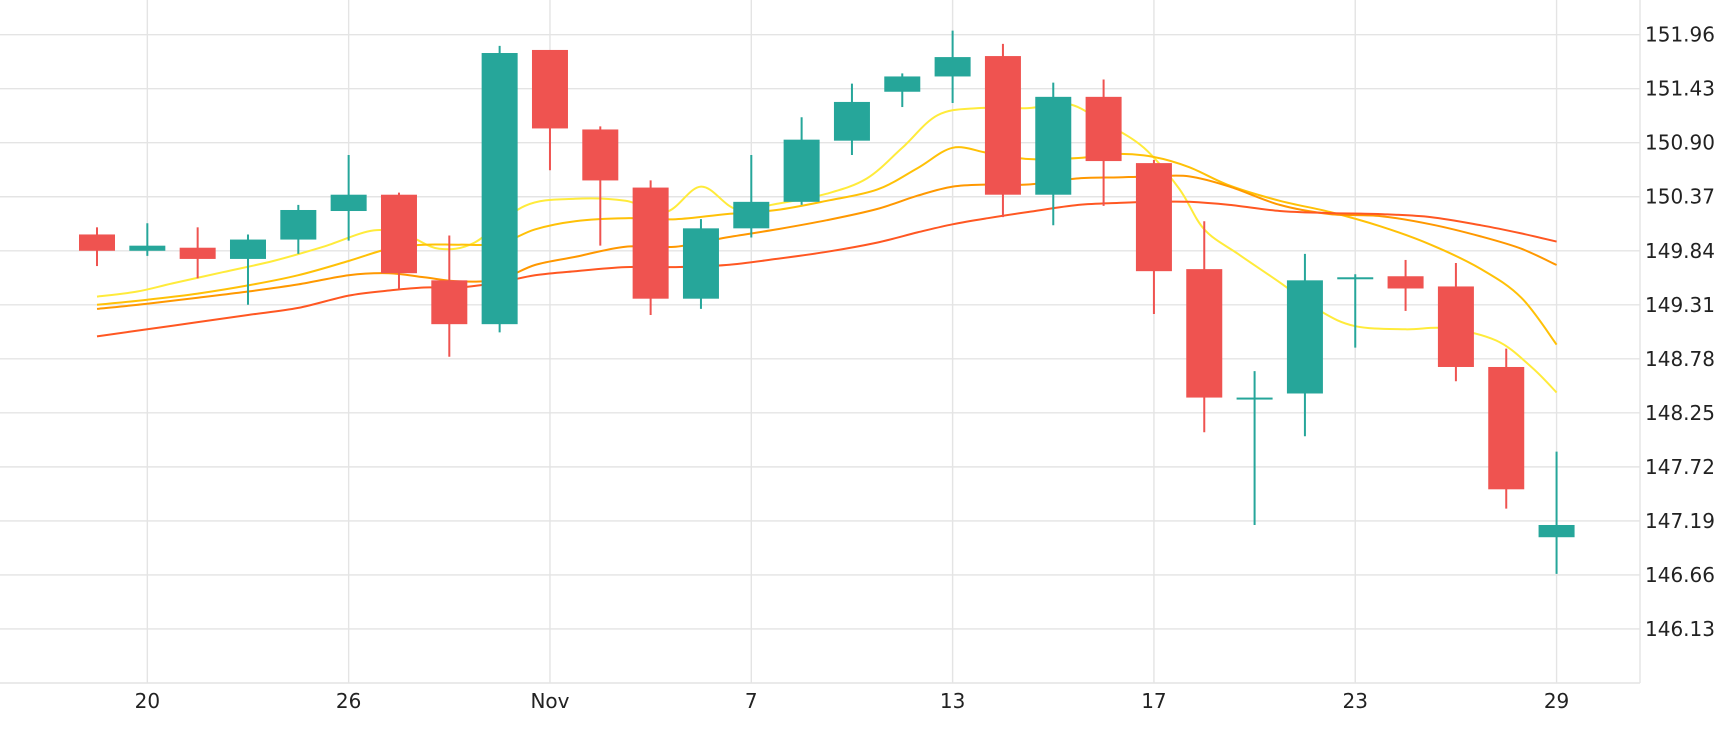 Image resolution: width=1730 pixels, height=735 pixels. Describe the element at coordinates (1680, 35) in the screenshot. I see `y-tick-label: 151.96` at that location.